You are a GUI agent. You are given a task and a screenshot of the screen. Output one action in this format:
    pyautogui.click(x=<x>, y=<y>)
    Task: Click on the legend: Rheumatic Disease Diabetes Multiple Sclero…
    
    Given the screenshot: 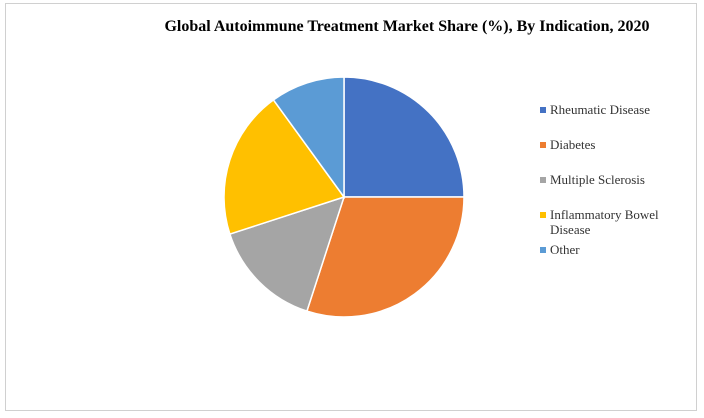 What is the action you would take?
    pyautogui.click(x=613, y=189)
    